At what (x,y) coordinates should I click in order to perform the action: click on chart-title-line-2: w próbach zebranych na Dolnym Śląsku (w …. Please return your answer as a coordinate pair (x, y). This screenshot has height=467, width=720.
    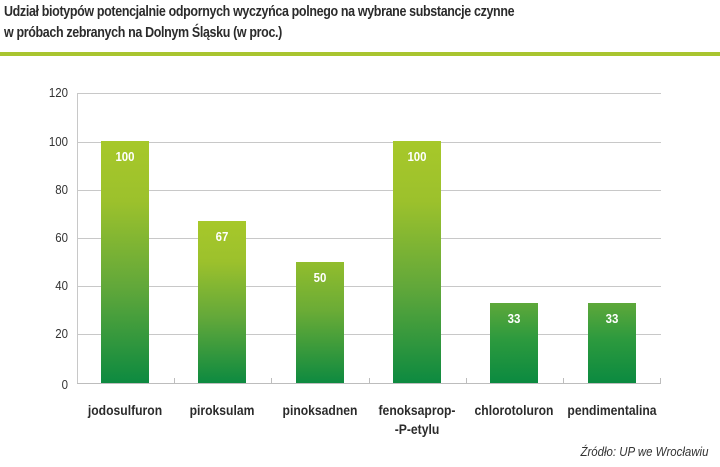
    Looking at the image, I should click on (143, 33).